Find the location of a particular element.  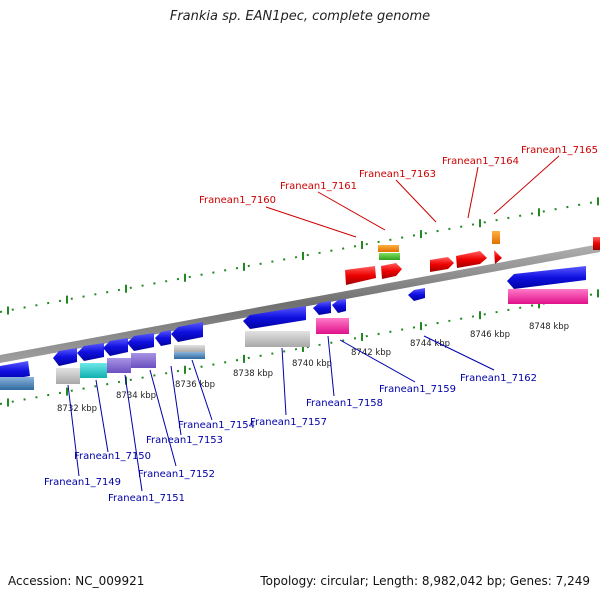

gene-label-franean1-7164: Franean1_7164 is located at coordinates (480, 161).